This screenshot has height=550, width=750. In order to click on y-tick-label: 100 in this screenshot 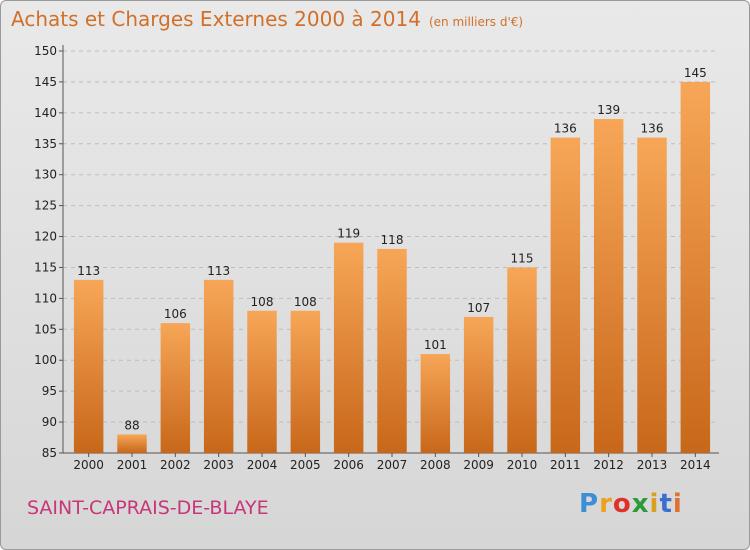, I will do `click(45, 360)`.